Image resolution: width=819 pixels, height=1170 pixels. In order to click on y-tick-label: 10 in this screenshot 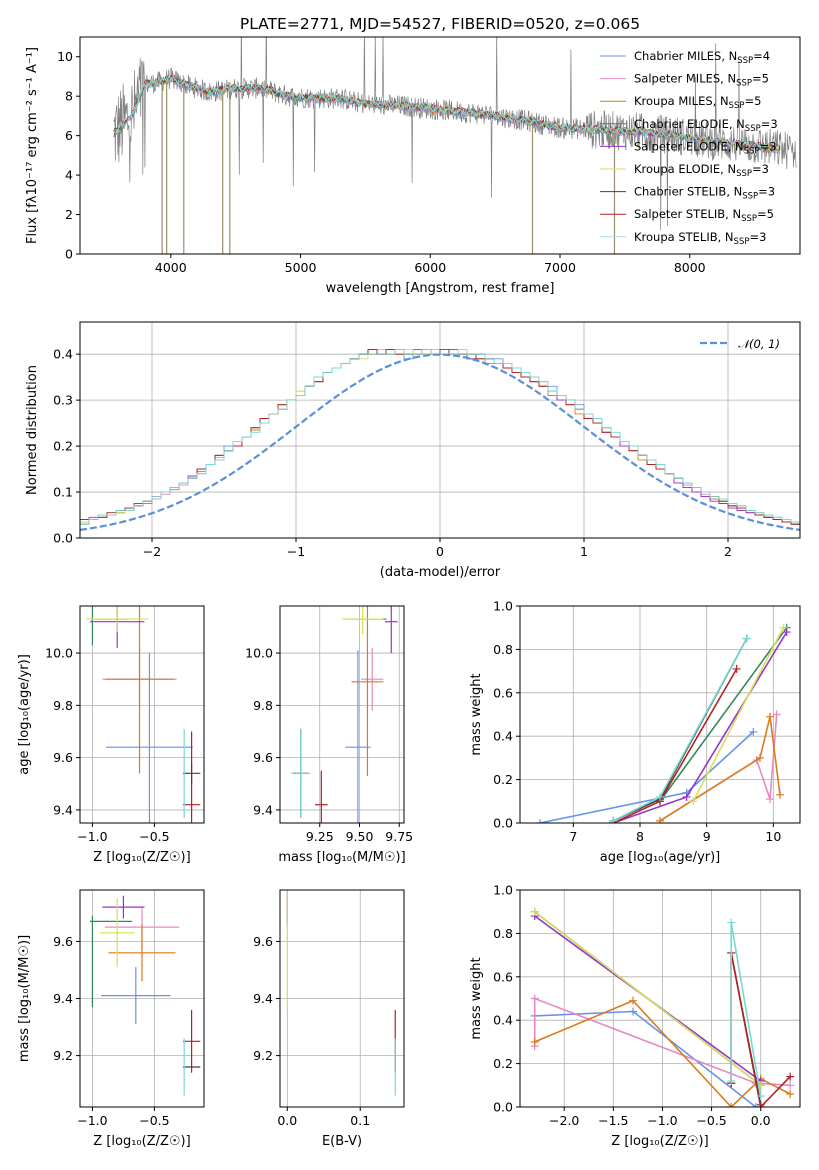, I will do `click(65, 56)`.